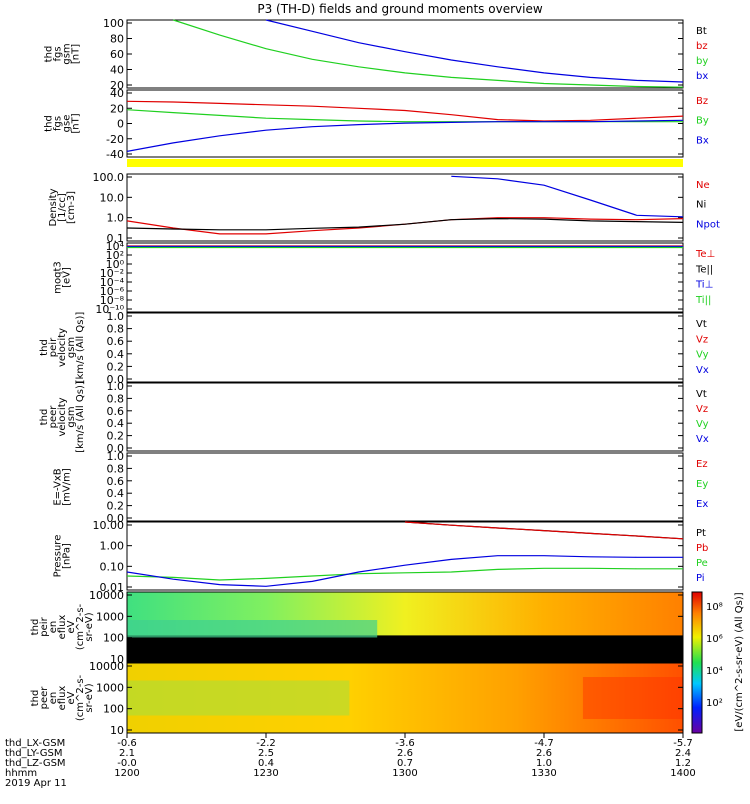 Image resolution: width=750 pixels, height=804 pixels. What do you see at coordinates (265, 773) in the screenshot?
I see `x-tick-label: 1230` at bounding box center [265, 773].